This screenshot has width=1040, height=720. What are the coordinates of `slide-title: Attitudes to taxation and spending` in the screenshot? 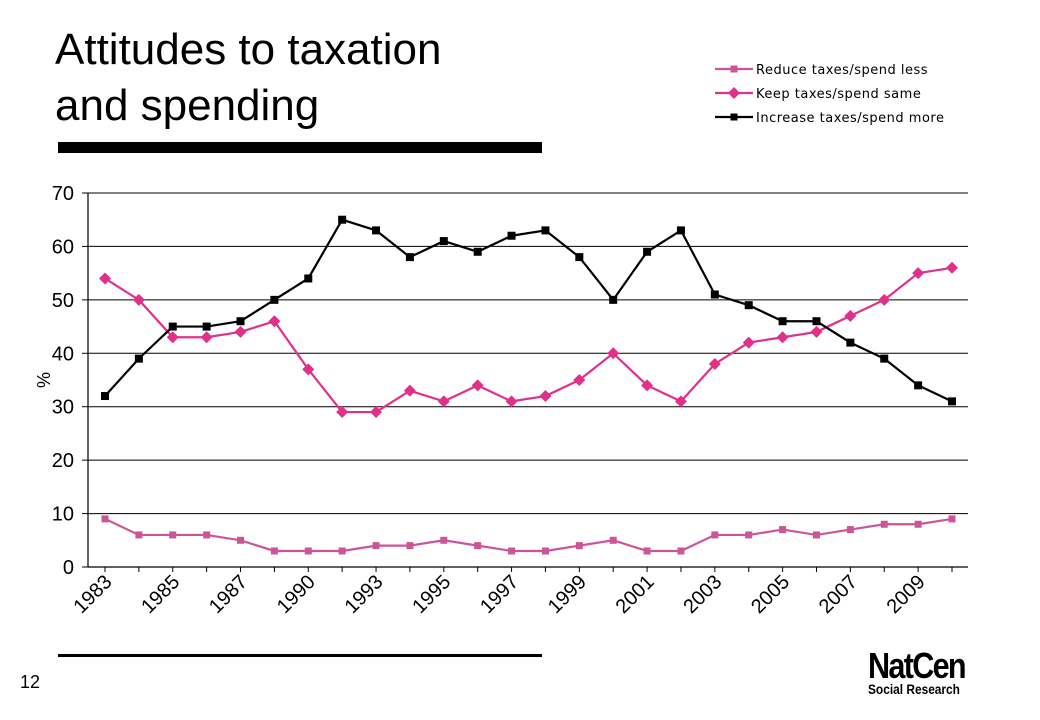 It's located at (315, 78).